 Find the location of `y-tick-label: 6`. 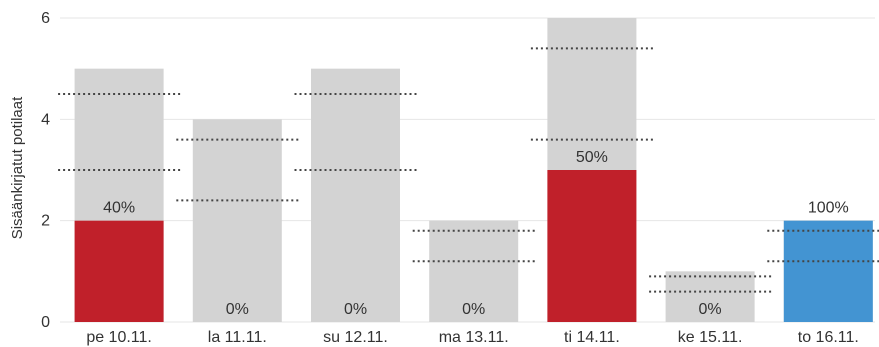

y-tick-label: 6 is located at coordinates (45, 18).